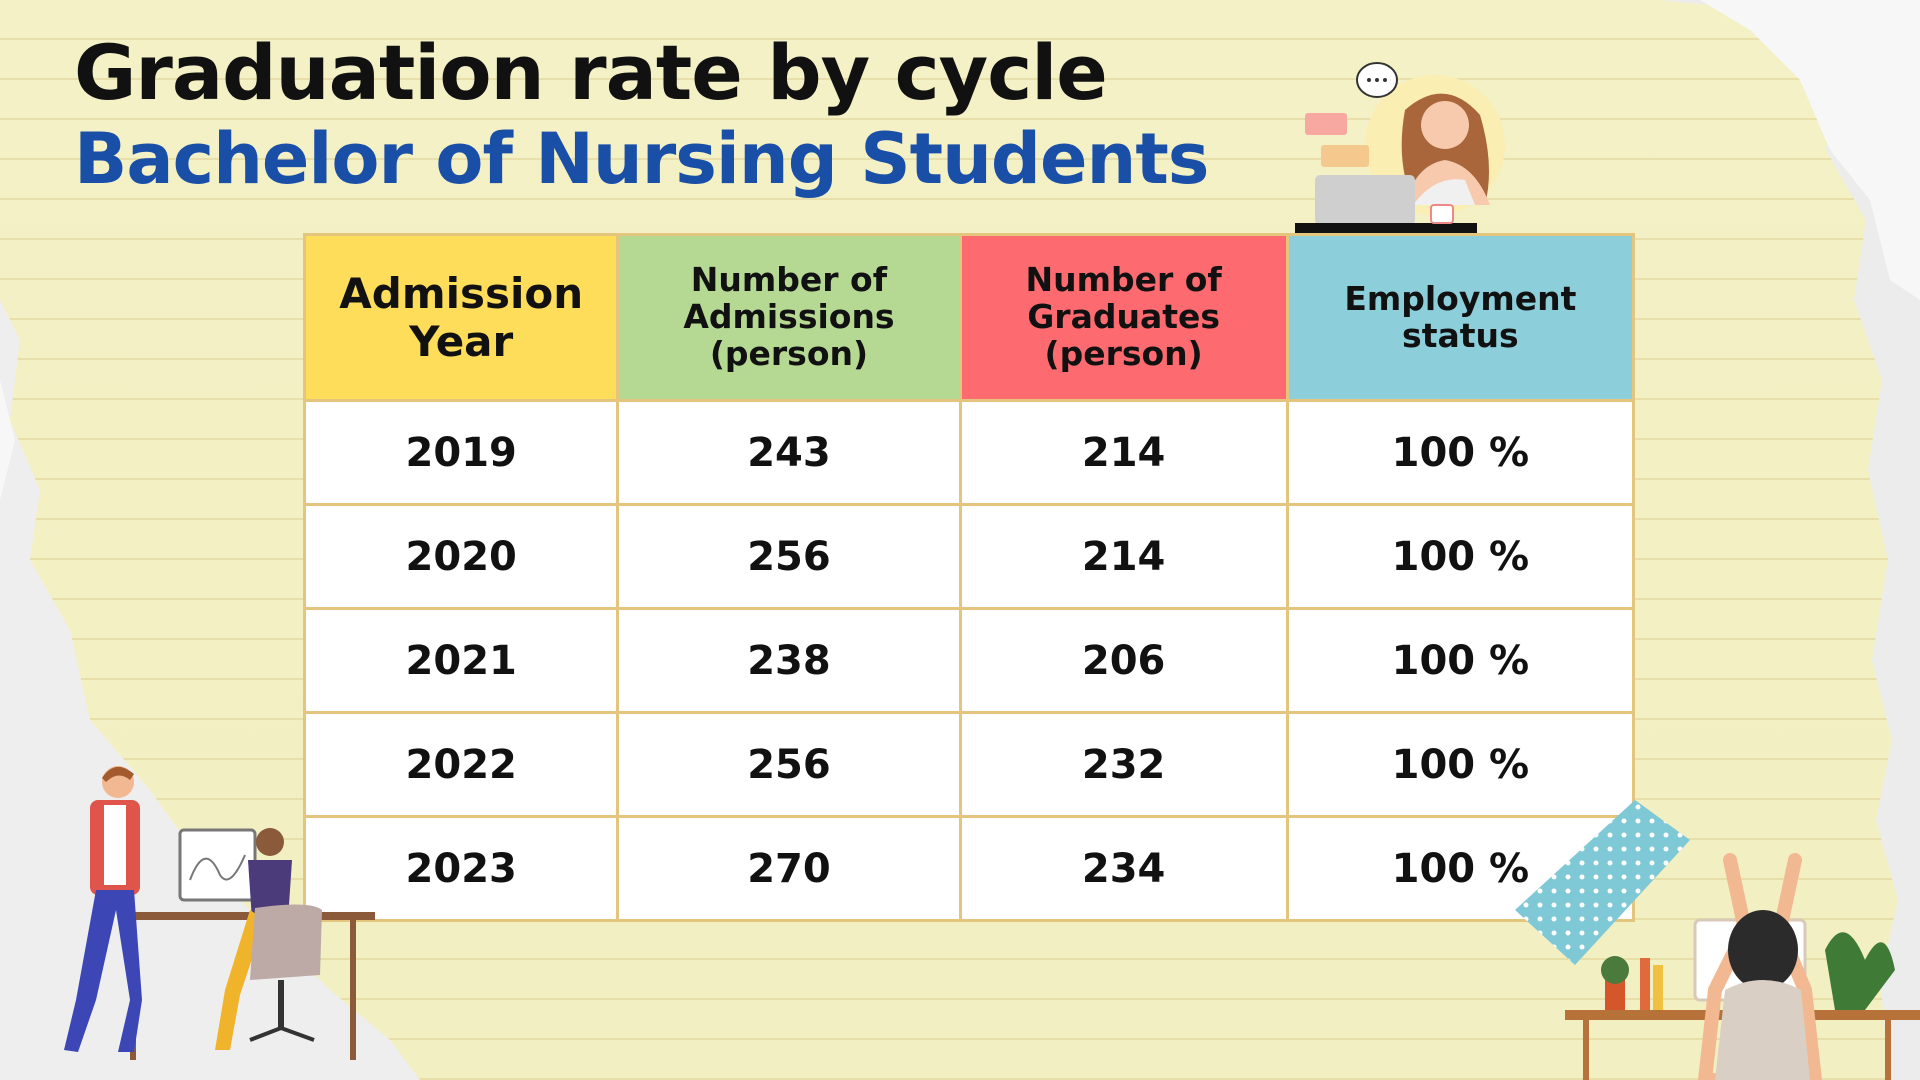 The height and width of the screenshot is (1080, 1920). Describe the element at coordinates (1790, 540) in the screenshot. I see `torn-paper-right` at that location.